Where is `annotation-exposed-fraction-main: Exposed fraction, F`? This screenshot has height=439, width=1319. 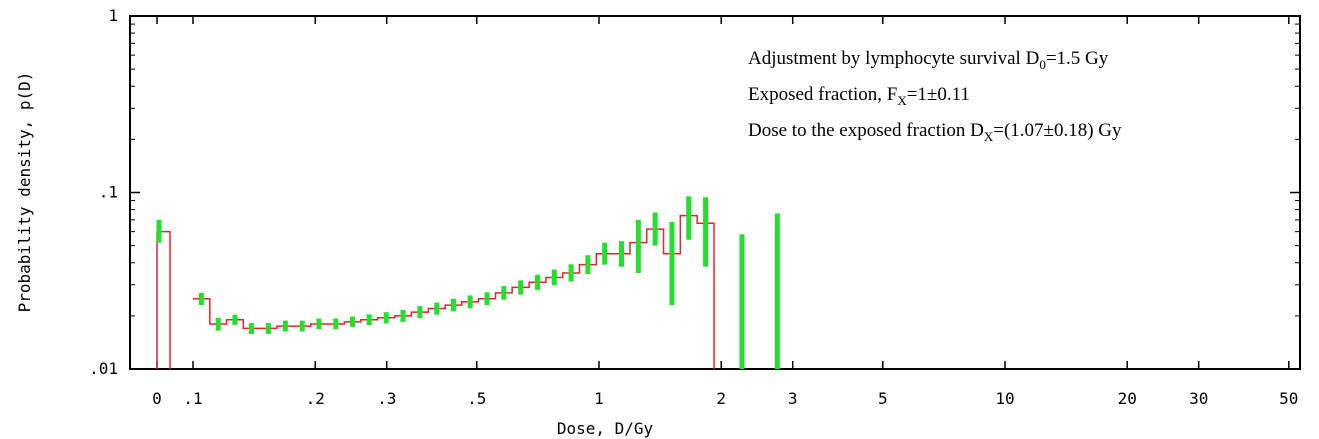 annotation-exposed-fraction-main: Exposed fraction, F is located at coordinates (822, 94).